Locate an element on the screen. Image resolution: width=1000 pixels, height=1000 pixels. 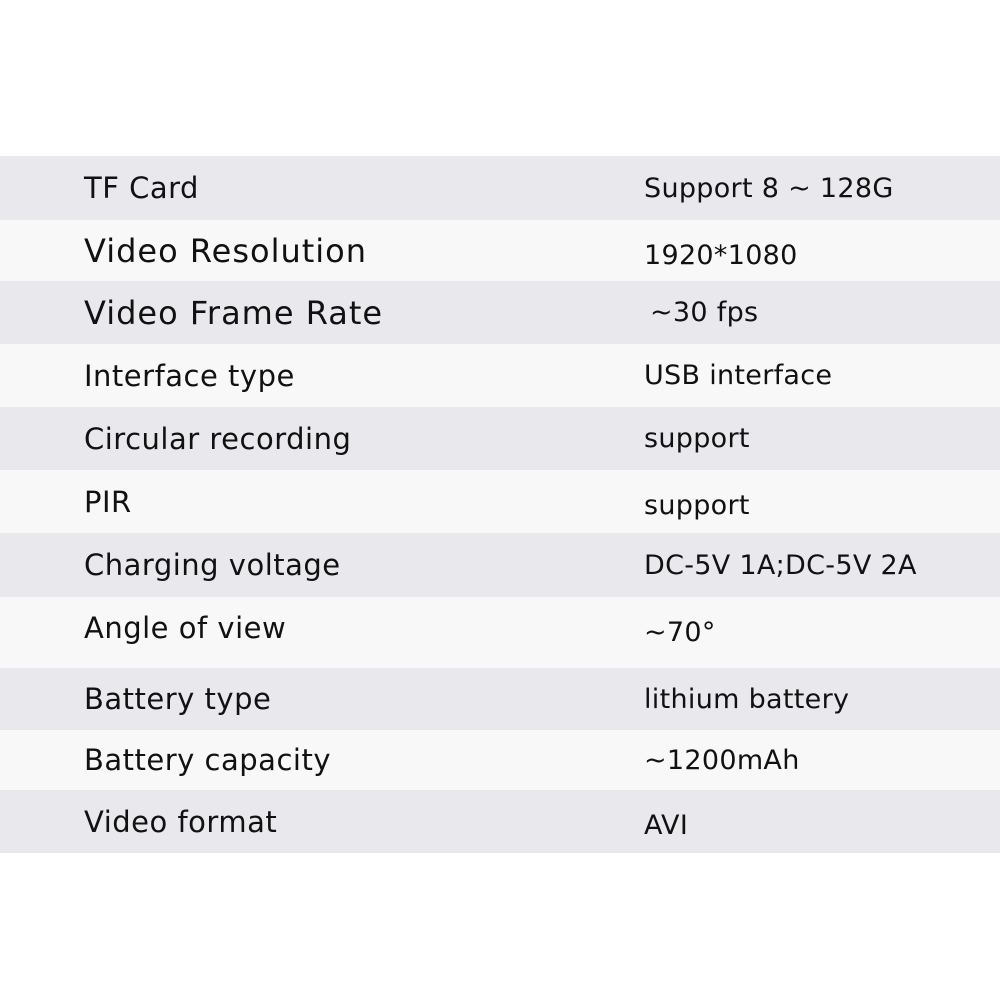
spec-value: USB interface is located at coordinates (738, 375).